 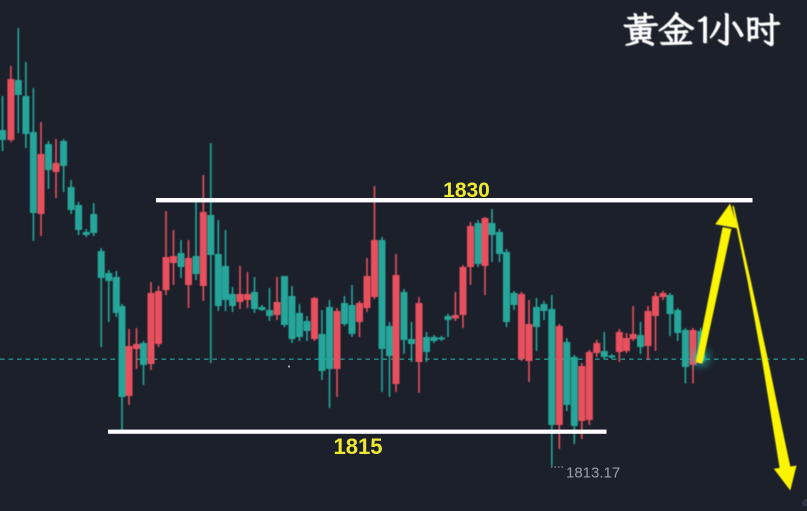 What do you see at coordinates (466, 190) in the screenshot?
I see `svg-text: 1830` at bounding box center [466, 190].